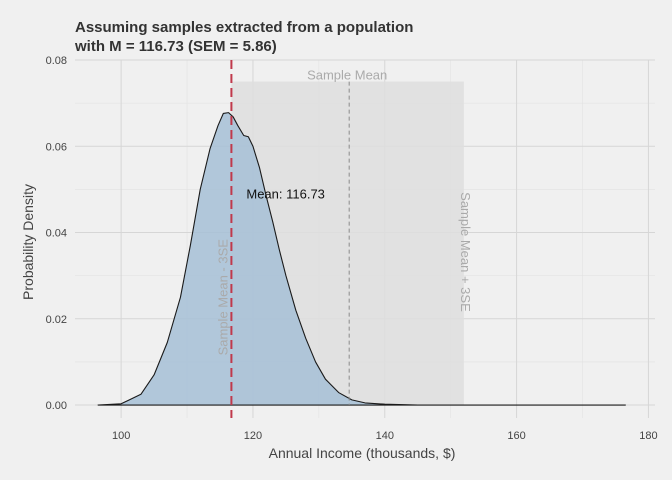 Image resolution: width=672 pixels, height=480 pixels. What do you see at coordinates (516, 436) in the screenshot?
I see `x-tick-label: 160` at bounding box center [516, 436].